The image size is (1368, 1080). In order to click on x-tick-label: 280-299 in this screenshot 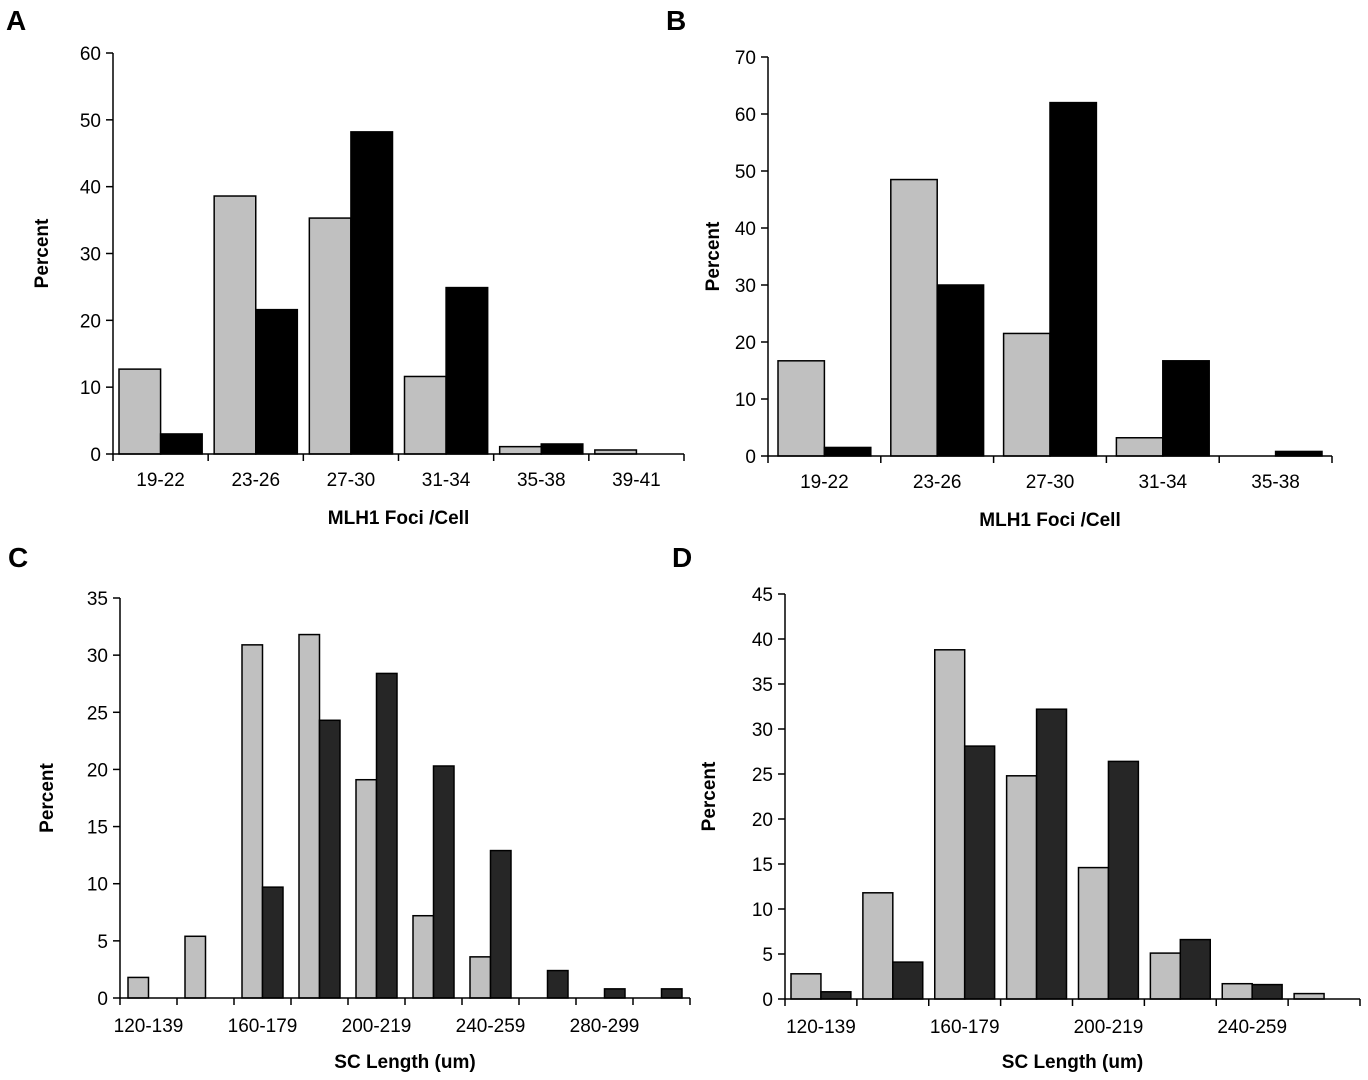, I will do `click(605, 1026)`.